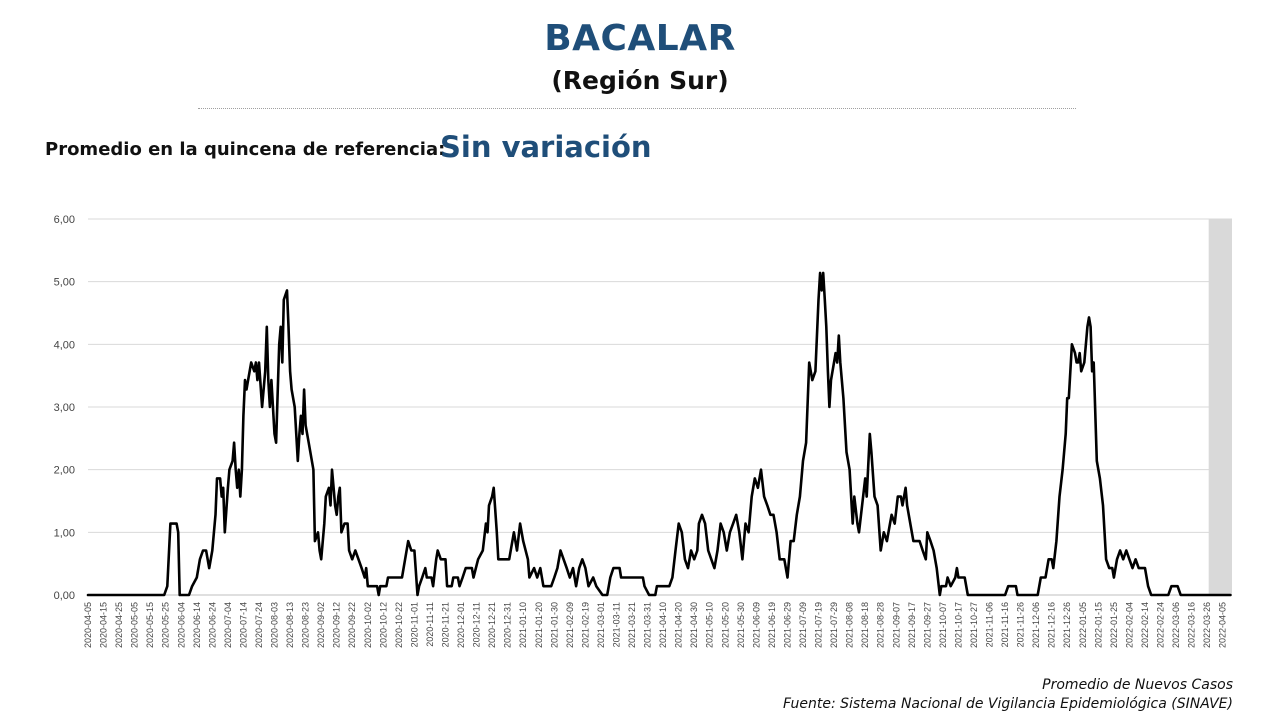  I want to click on x-tick-label: 2021-06-29, so click(787, 625).